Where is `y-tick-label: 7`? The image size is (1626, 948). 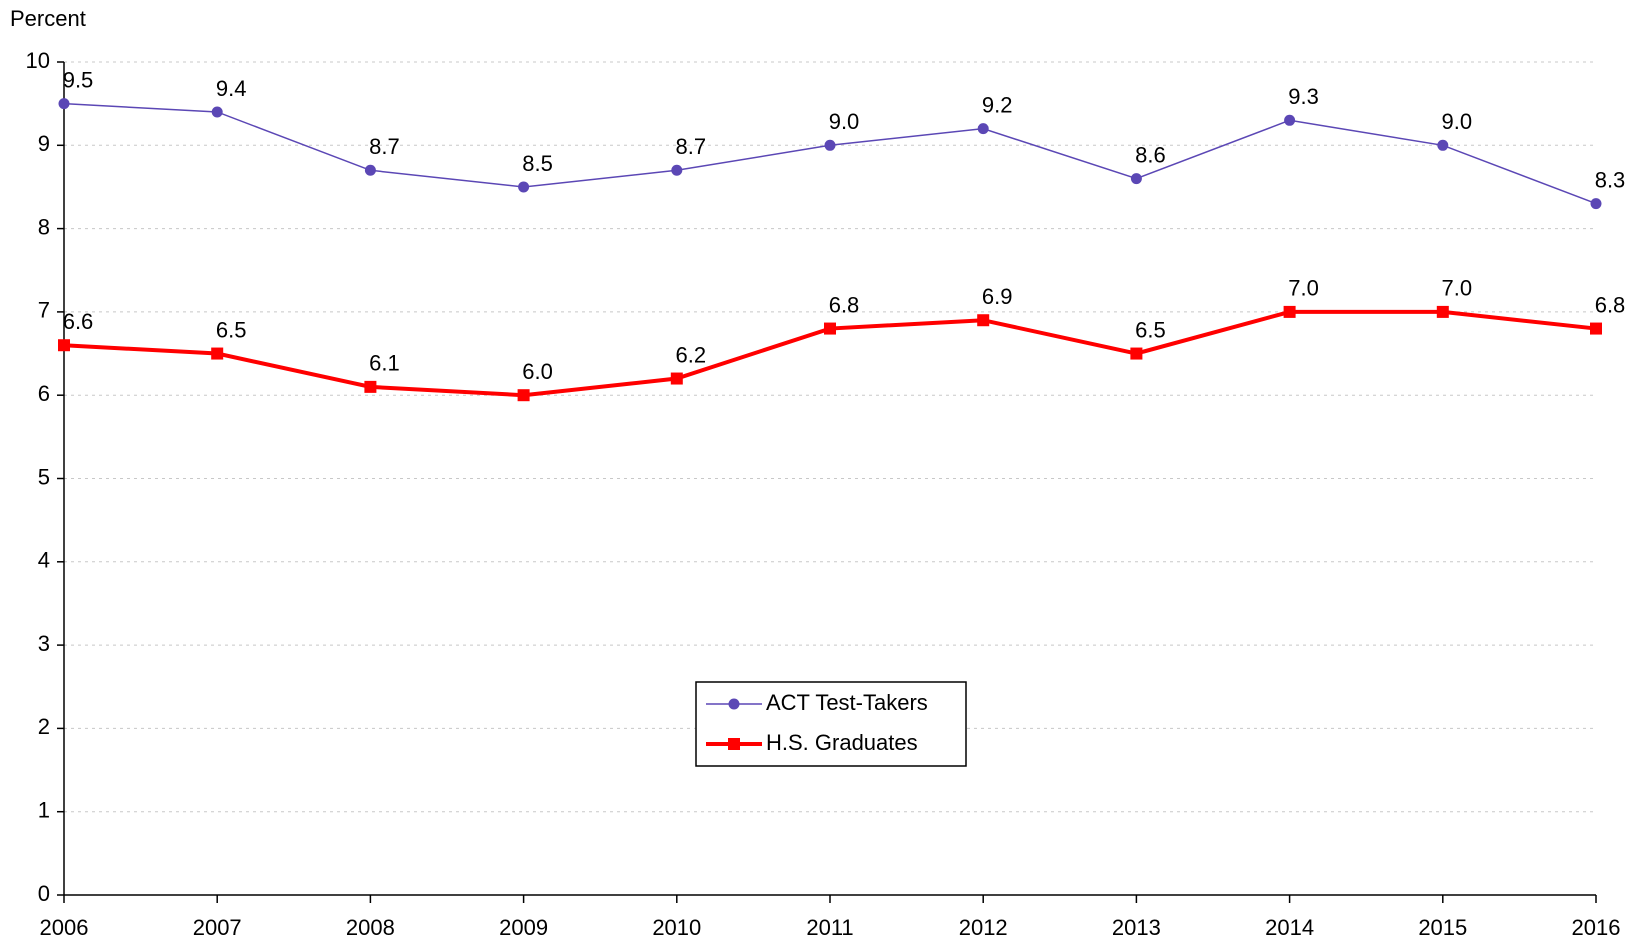 y-tick-label: 7 is located at coordinates (44, 310).